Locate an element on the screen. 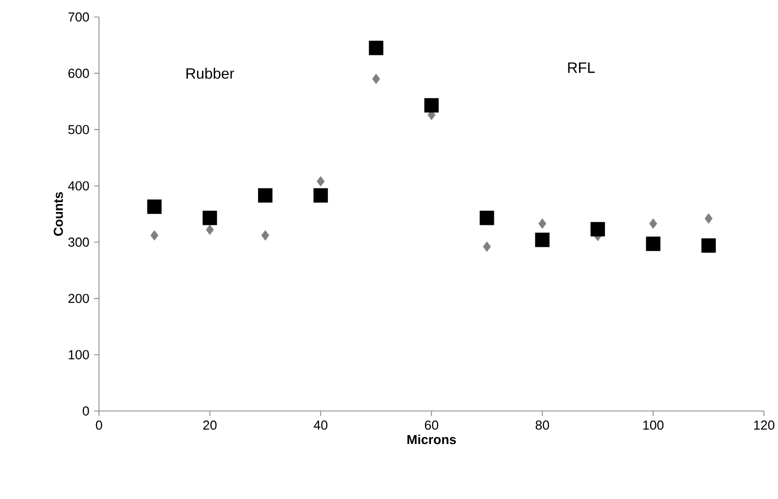 The width and height of the screenshot is (778, 499). x-tick-label: 100 is located at coordinates (653, 425).